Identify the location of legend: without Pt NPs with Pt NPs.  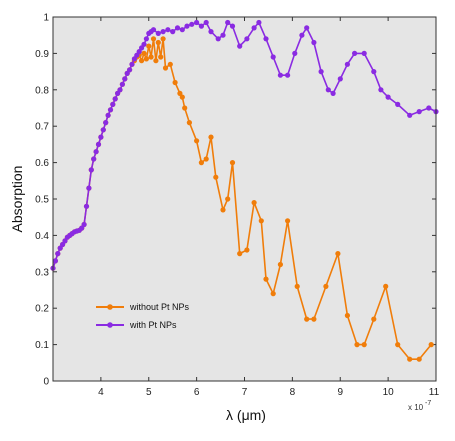
(143, 316).